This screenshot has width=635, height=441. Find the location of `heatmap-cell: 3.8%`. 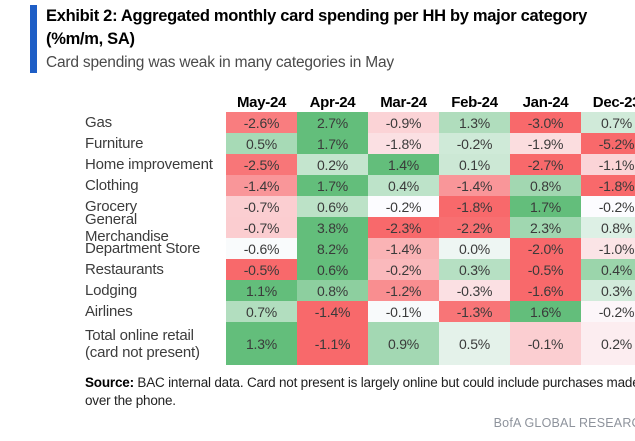

heatmap-cell: 3.8% is located at coordinates (332, 227).